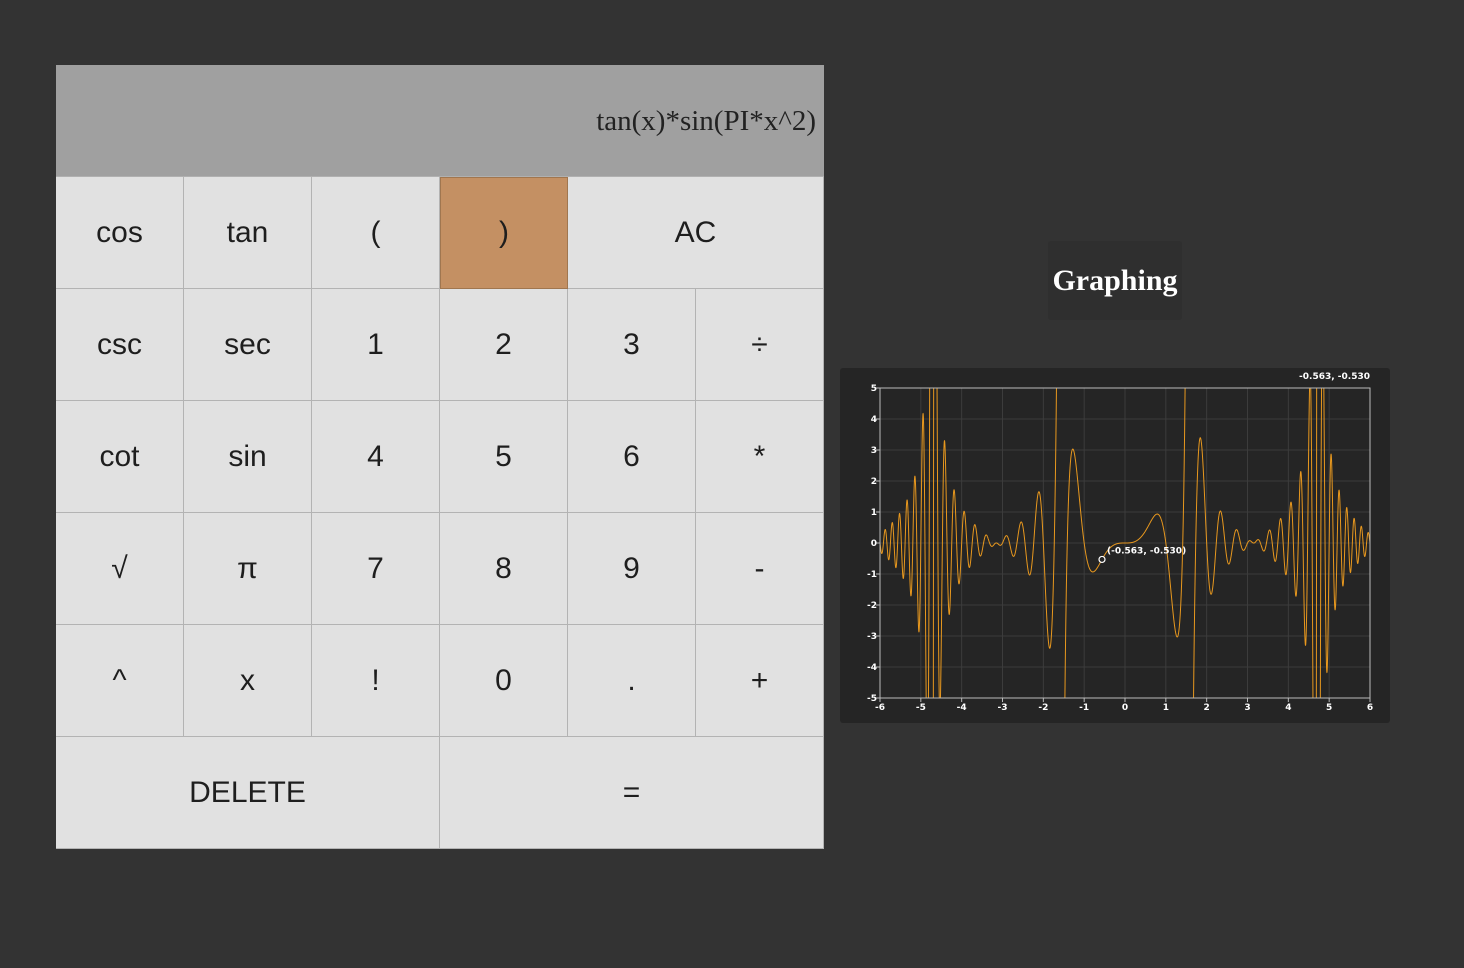 Image resolution: width=1464 pixels, height=968 pixels. What do you see at coordinates (248, 569) in the screenshot?
I see `pi-key: π` at bounding box center [248, 569].